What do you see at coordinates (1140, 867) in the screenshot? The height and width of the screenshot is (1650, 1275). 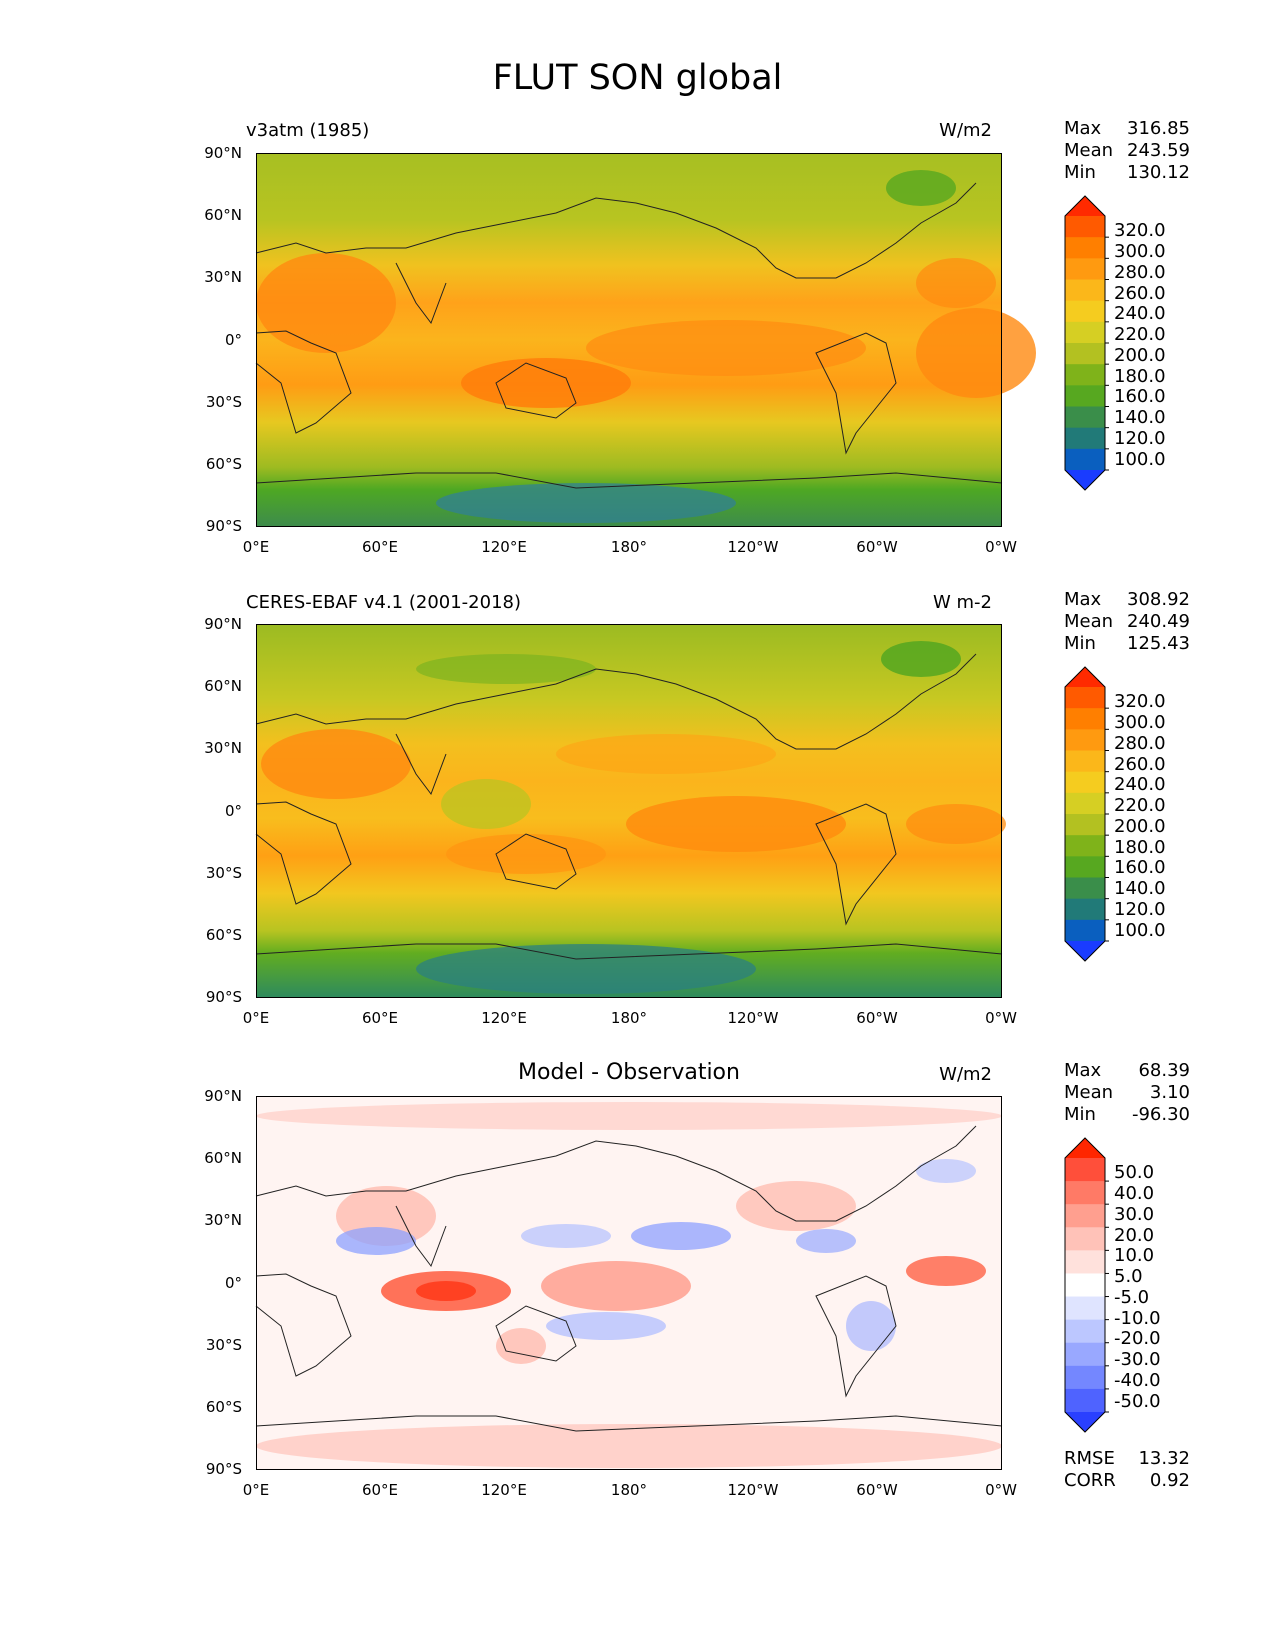 I see `colorbar-label: 160.0` at bounding box center [1140, 867].